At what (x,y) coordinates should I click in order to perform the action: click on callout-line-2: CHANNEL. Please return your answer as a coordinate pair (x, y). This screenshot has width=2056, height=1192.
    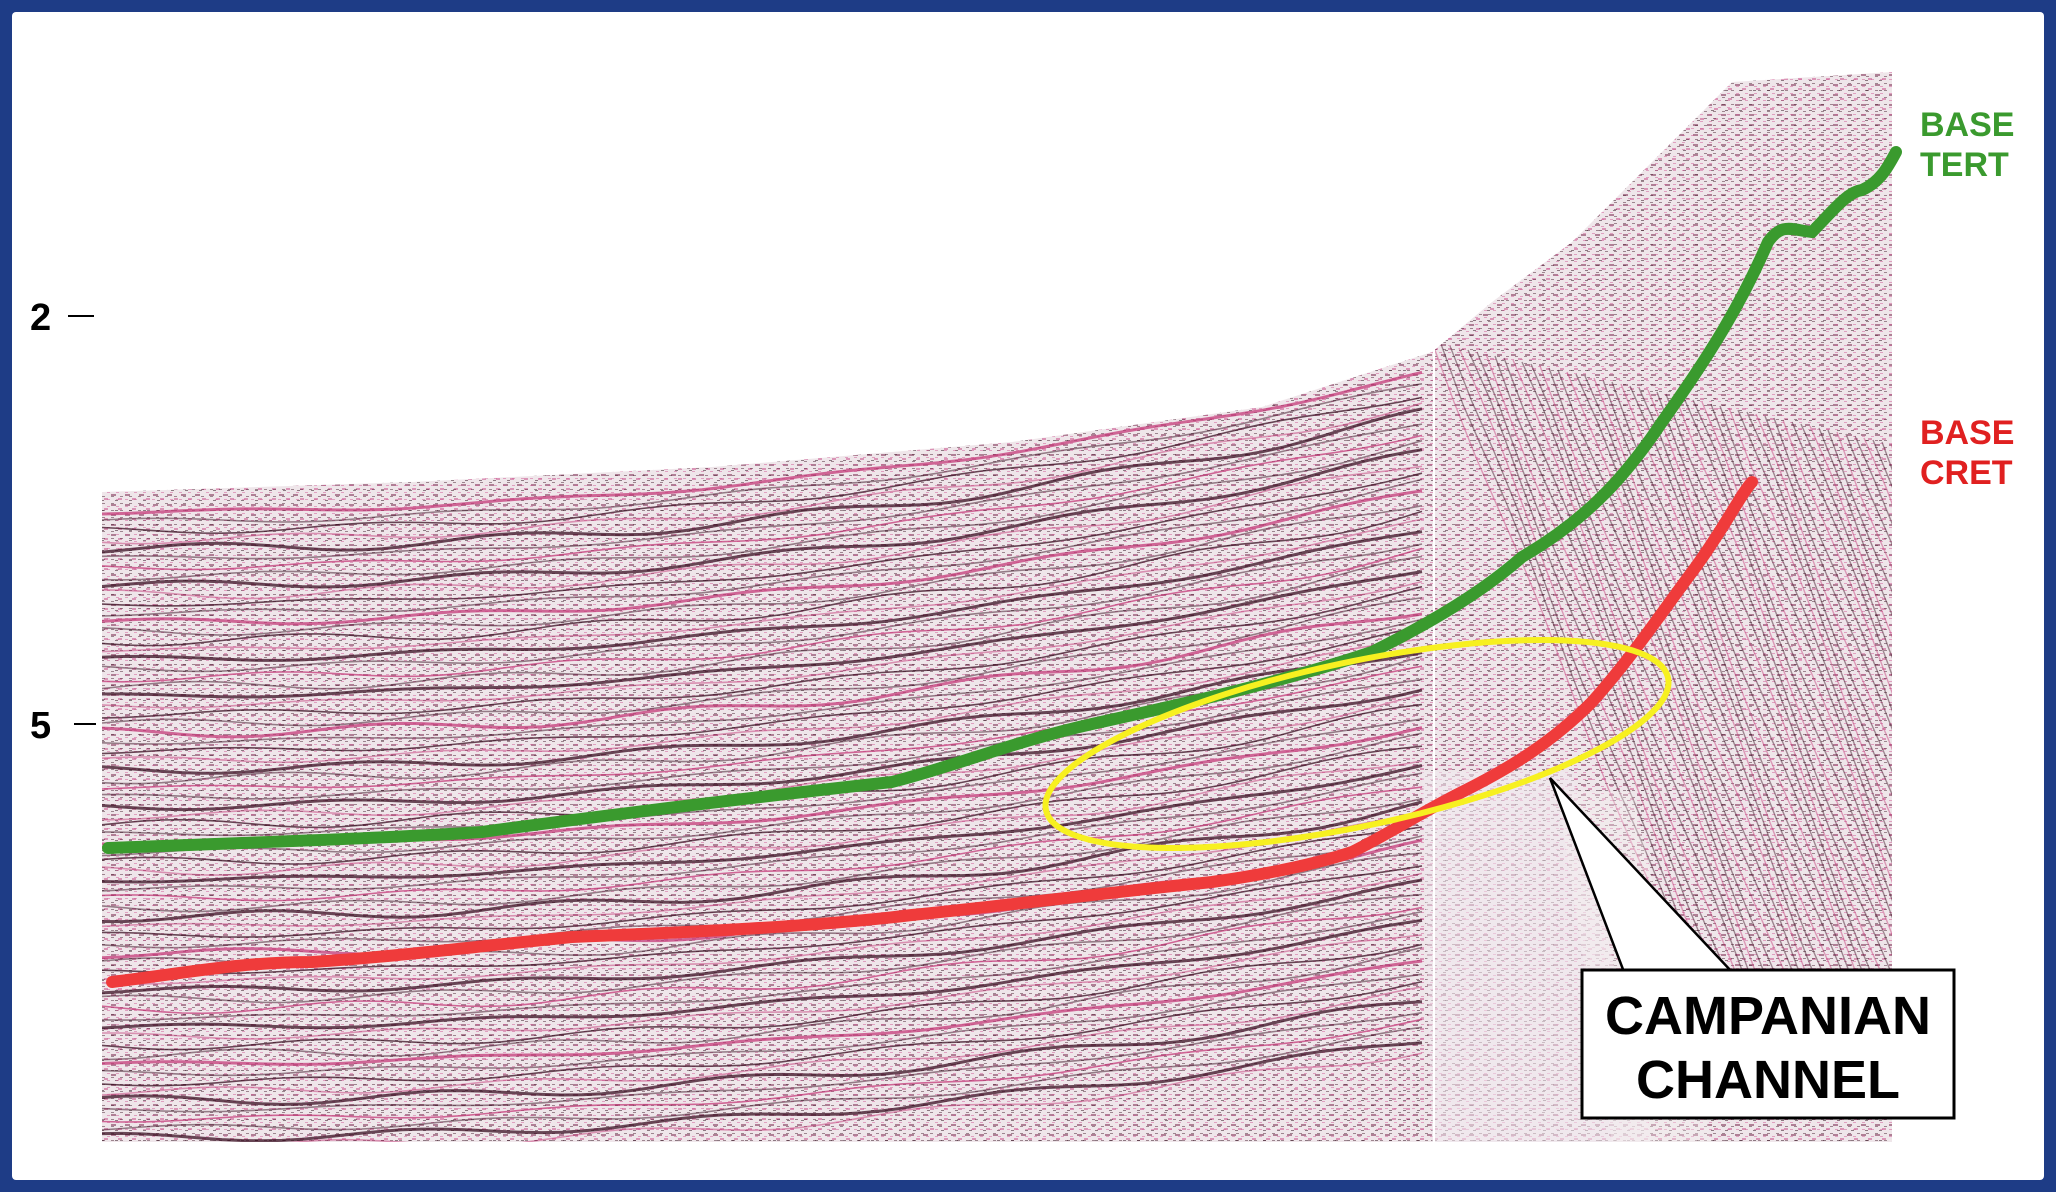
    Looking at the image, I should click on (1768, 1080).